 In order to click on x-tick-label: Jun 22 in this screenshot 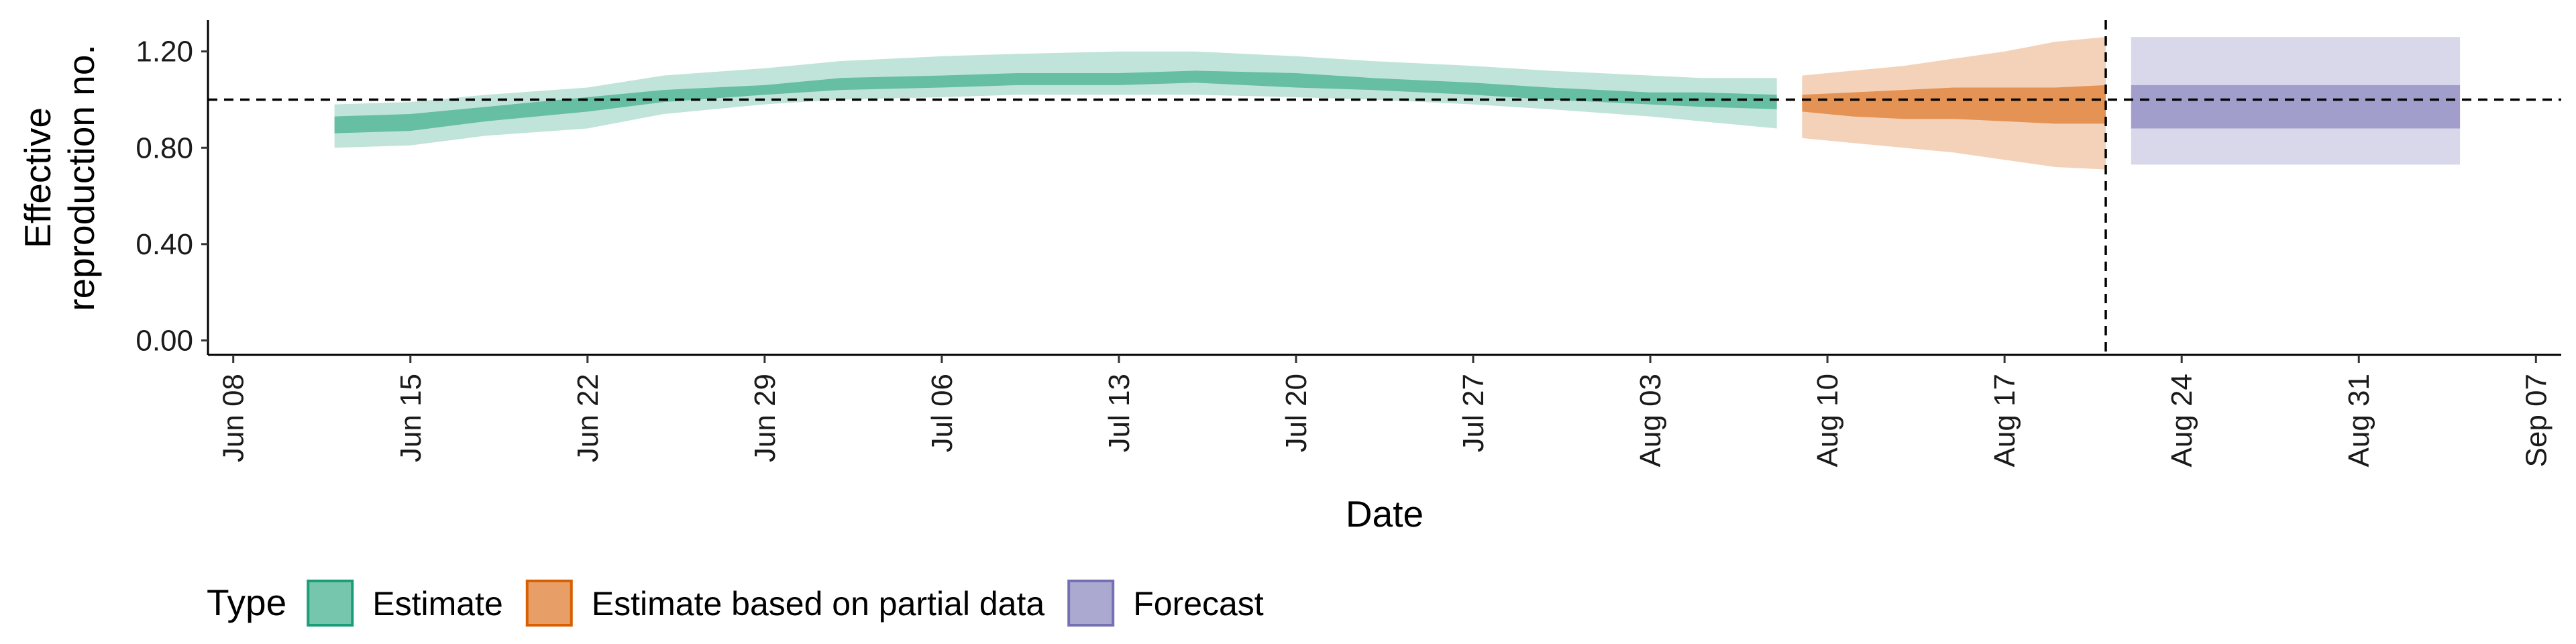, I will do `click(588, 418)`.